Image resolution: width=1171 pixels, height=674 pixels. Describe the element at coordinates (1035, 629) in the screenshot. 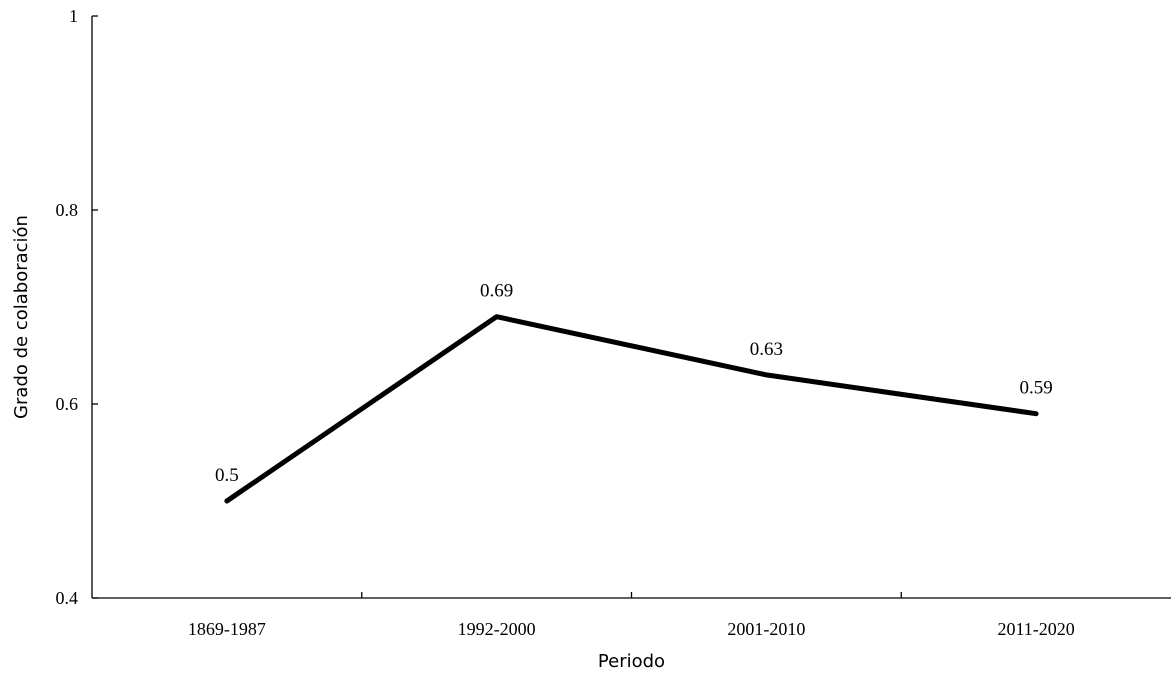

I see `x-tick-label: 2011-2020` at that location.